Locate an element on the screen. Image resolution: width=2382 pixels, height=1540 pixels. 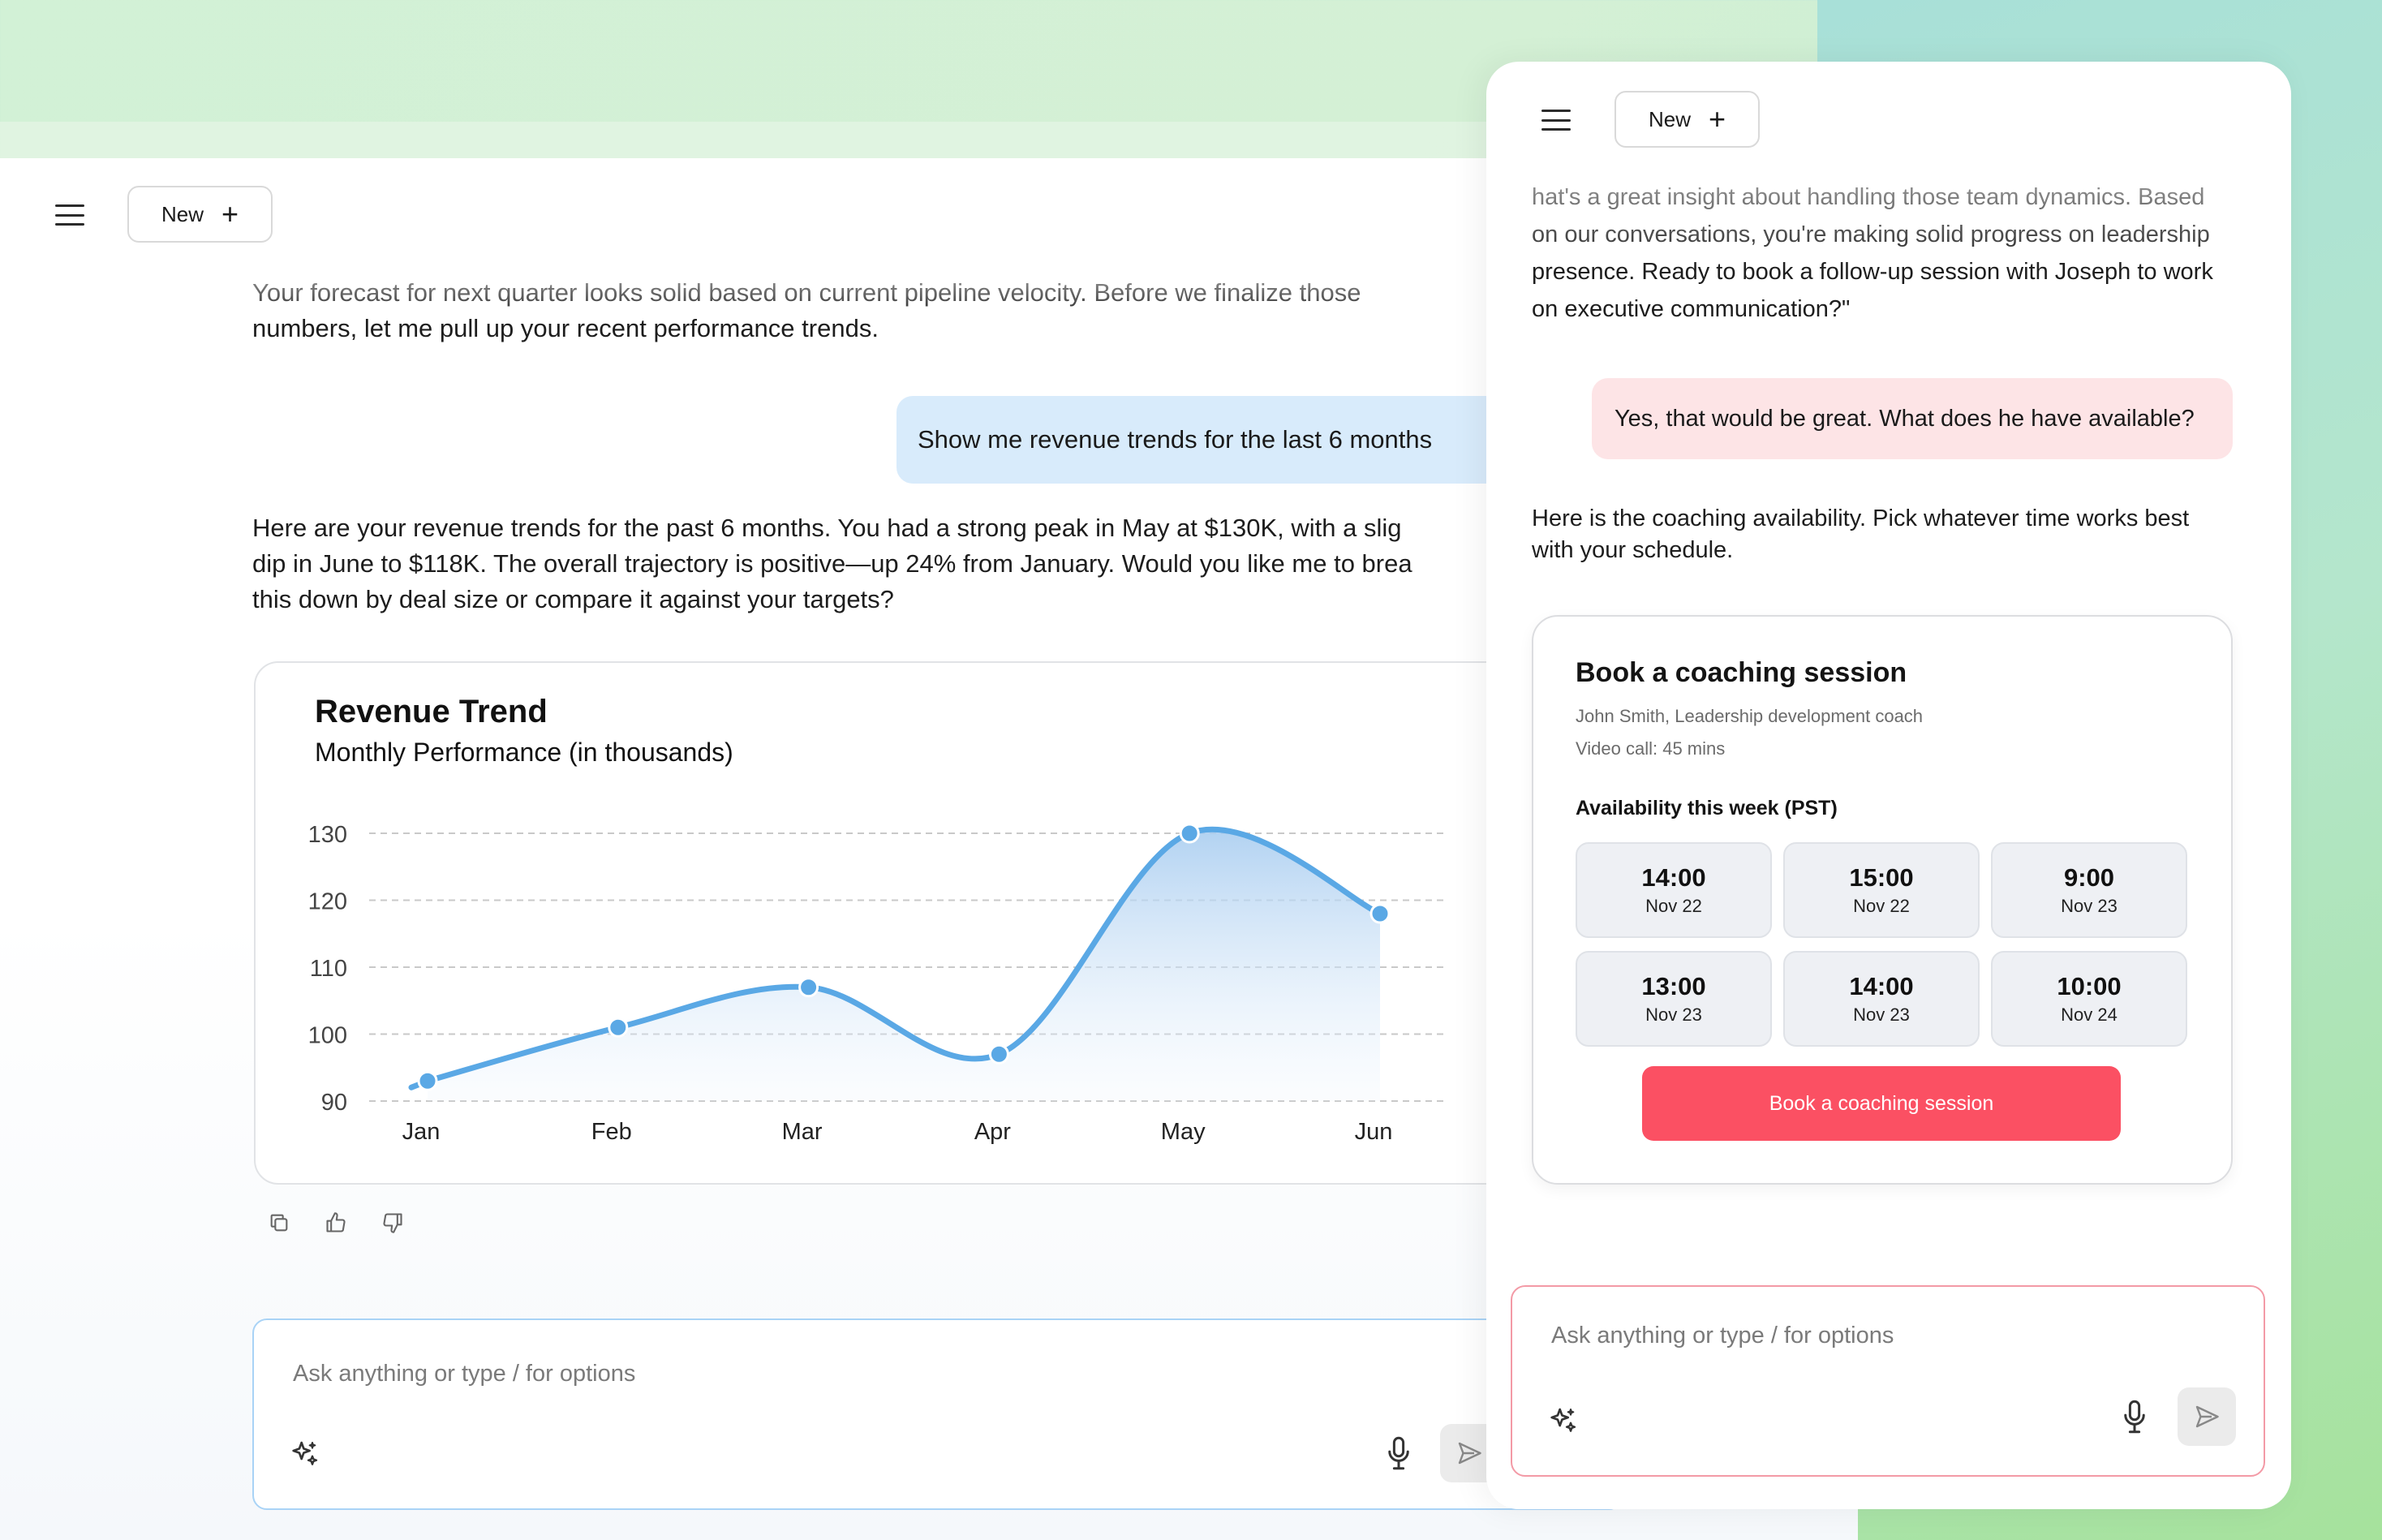
thumbs-up-icon is located at coordinates (336, 1222).